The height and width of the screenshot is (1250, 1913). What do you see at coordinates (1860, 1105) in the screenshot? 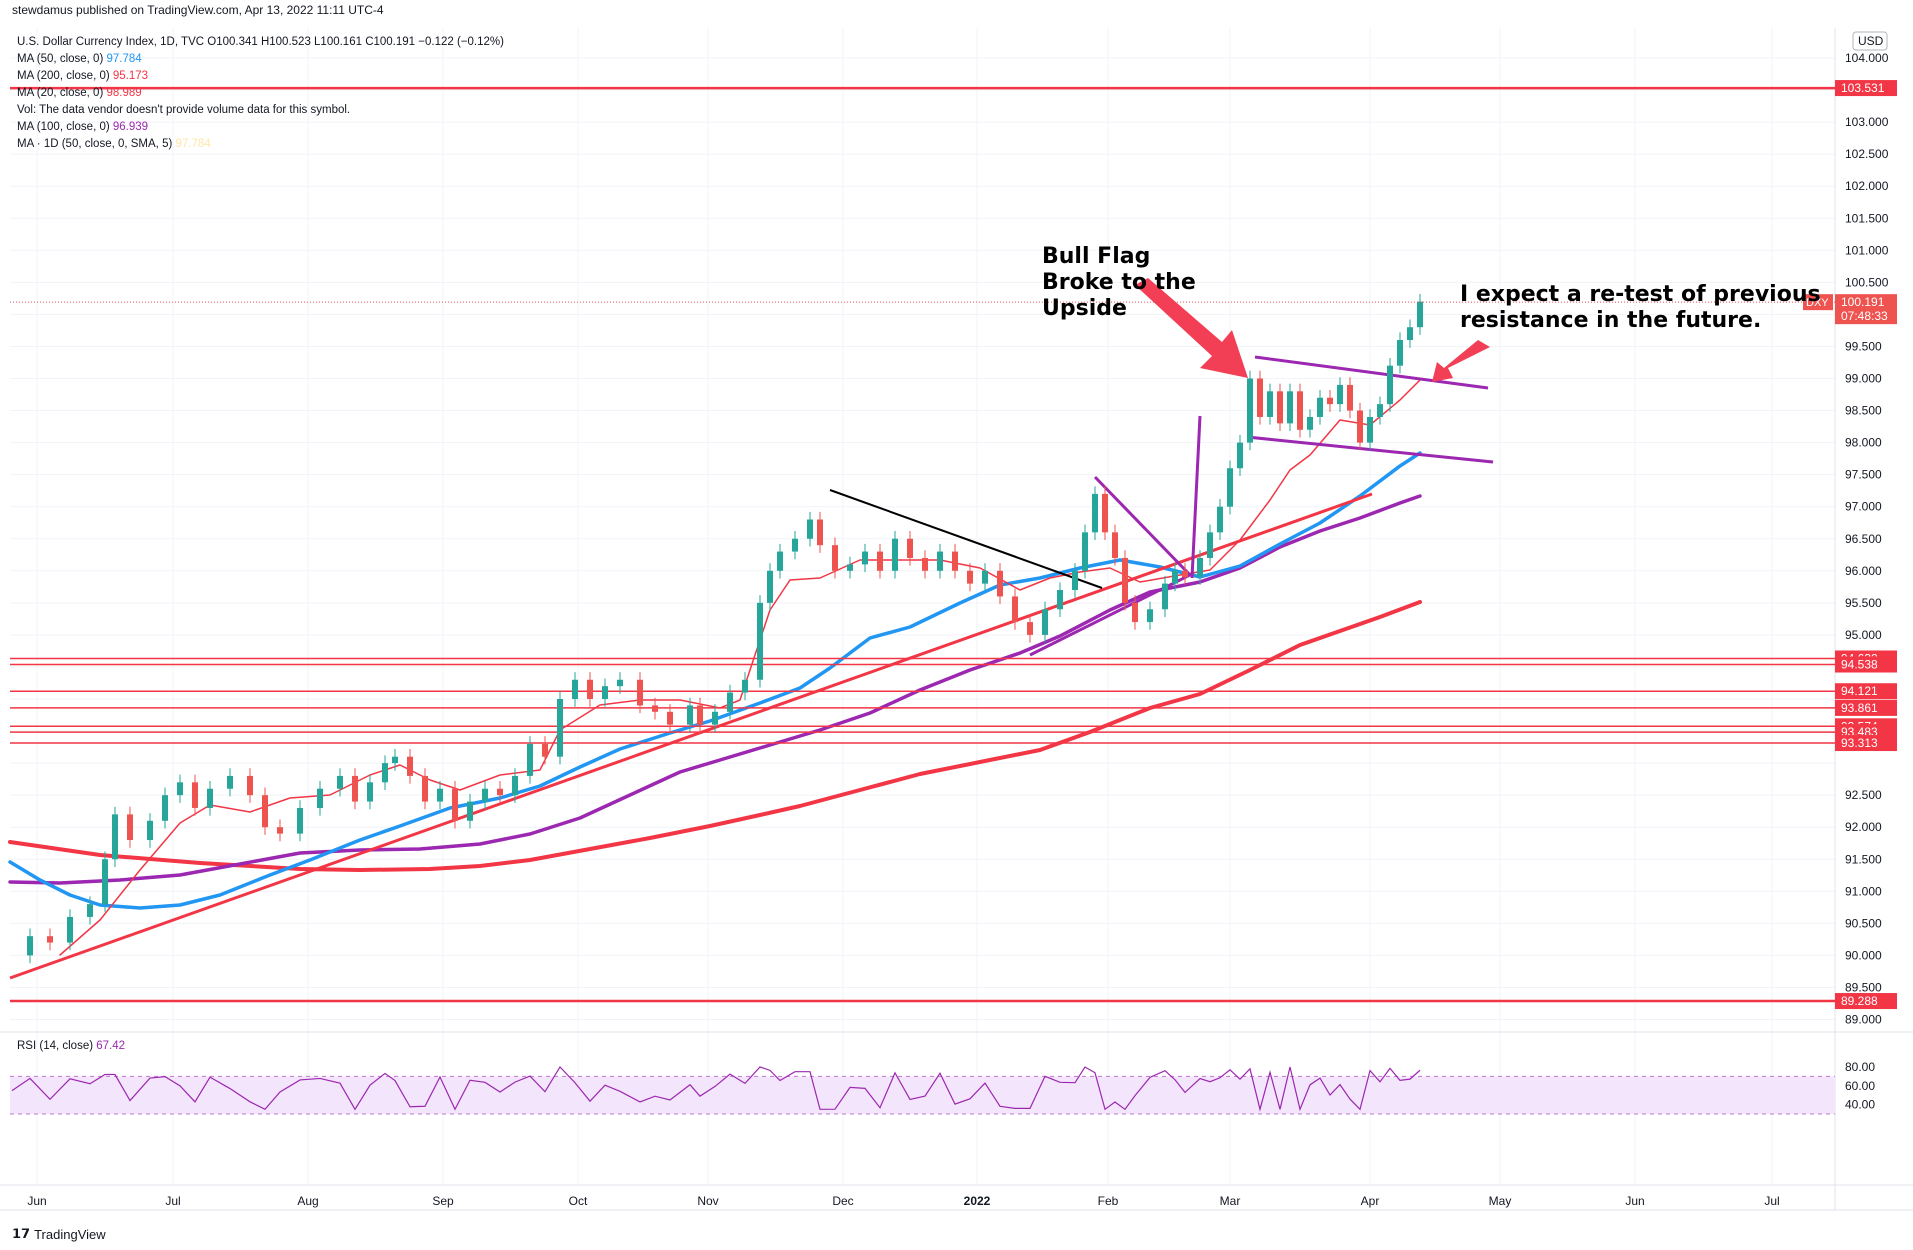
I see `rsi-tick-label: 40.00` at bounding box center [1860, 1105].